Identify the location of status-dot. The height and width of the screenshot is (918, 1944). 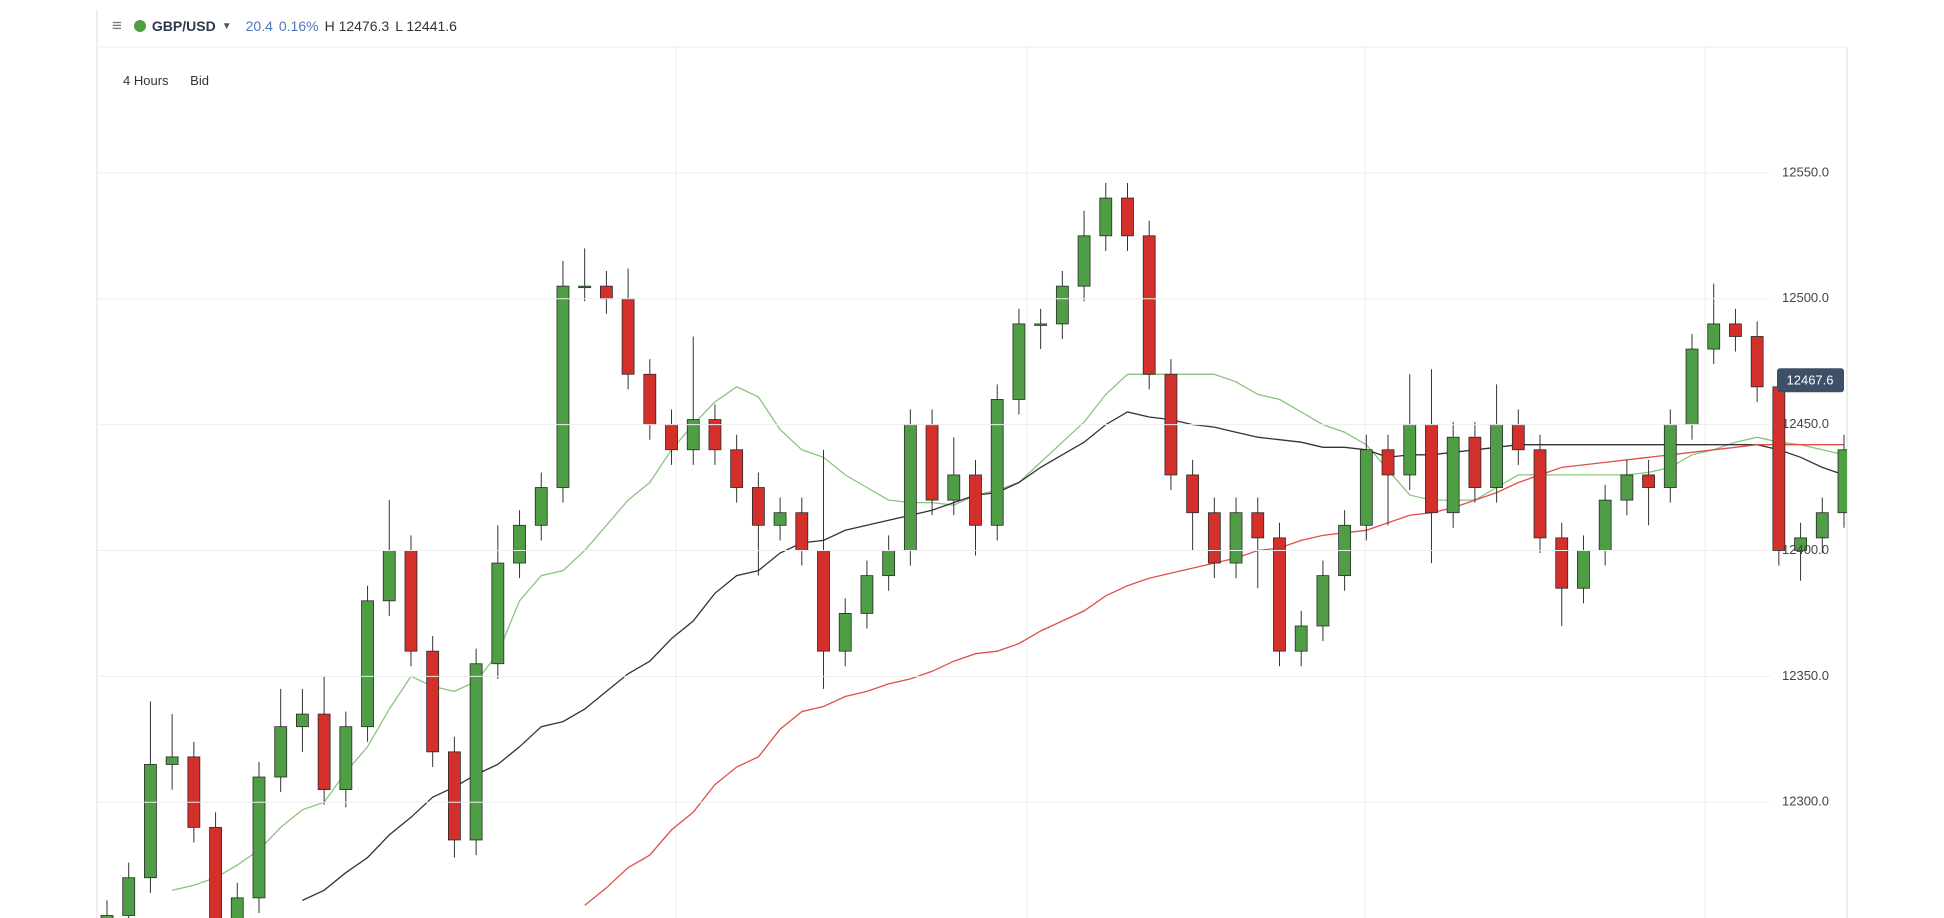
(139, 26).